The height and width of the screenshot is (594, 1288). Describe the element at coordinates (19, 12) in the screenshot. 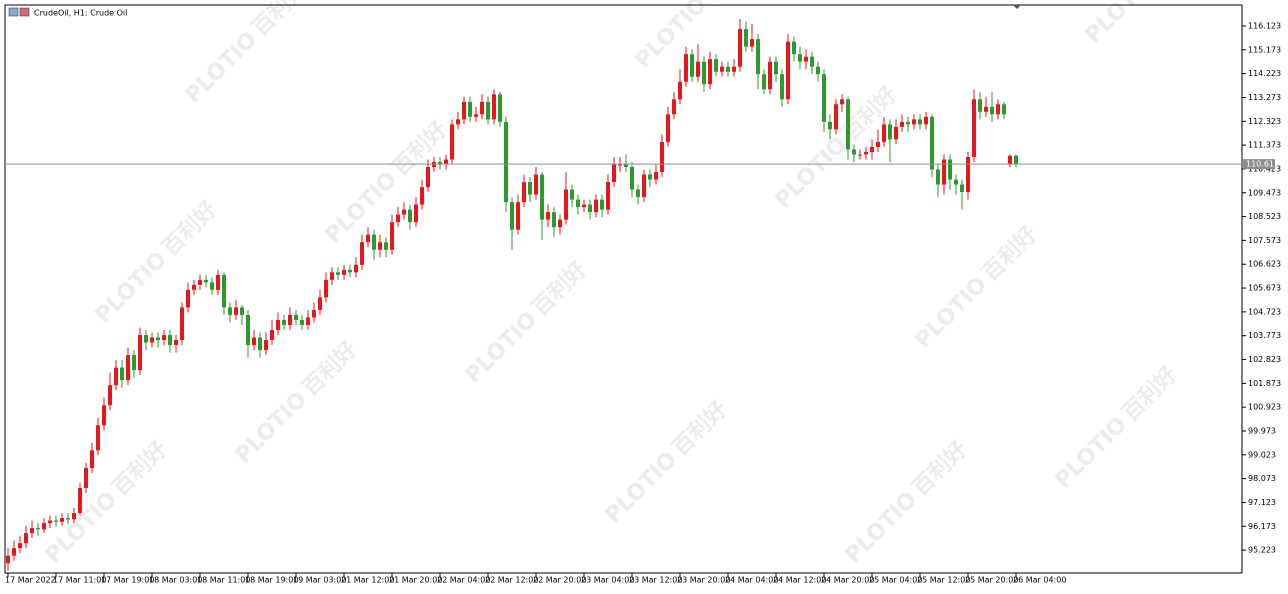

I see `symbol-icon` at that location.